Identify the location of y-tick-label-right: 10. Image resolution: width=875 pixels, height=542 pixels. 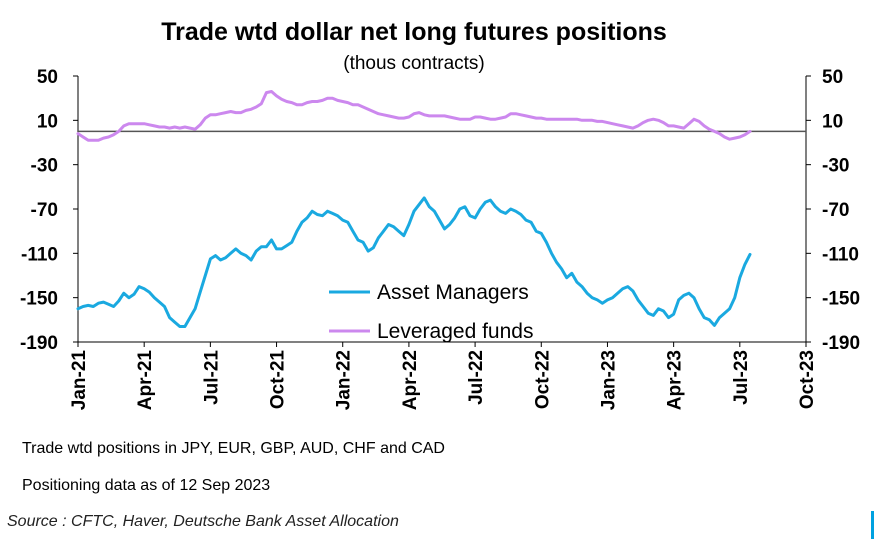
(832, 121).